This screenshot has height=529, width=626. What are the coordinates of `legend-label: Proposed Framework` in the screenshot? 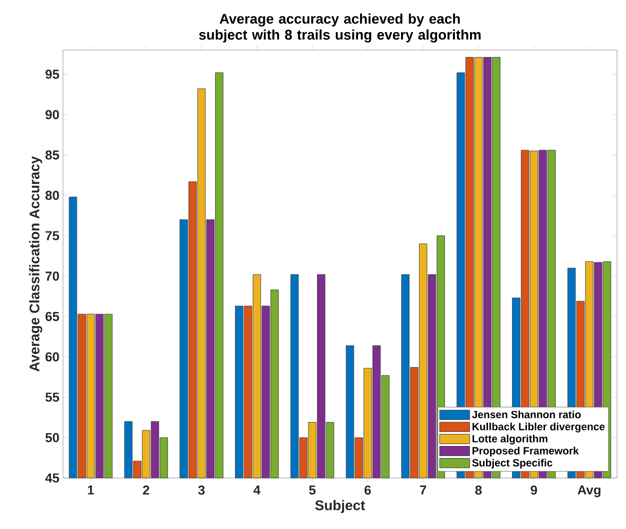 It's located at (525, 451).